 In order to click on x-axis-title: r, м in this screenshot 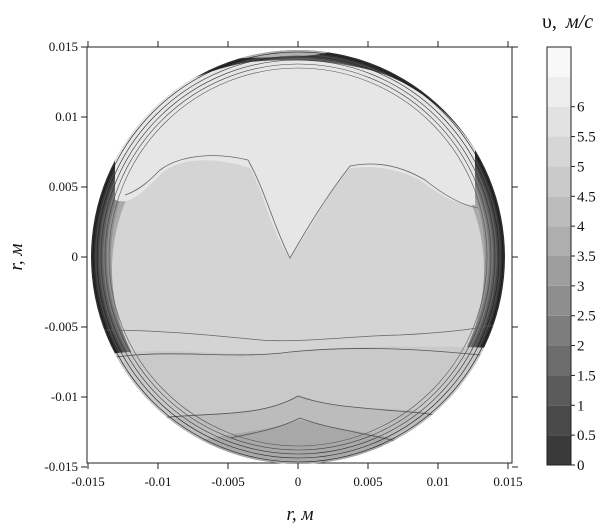, I will do `click(300, 514)`.